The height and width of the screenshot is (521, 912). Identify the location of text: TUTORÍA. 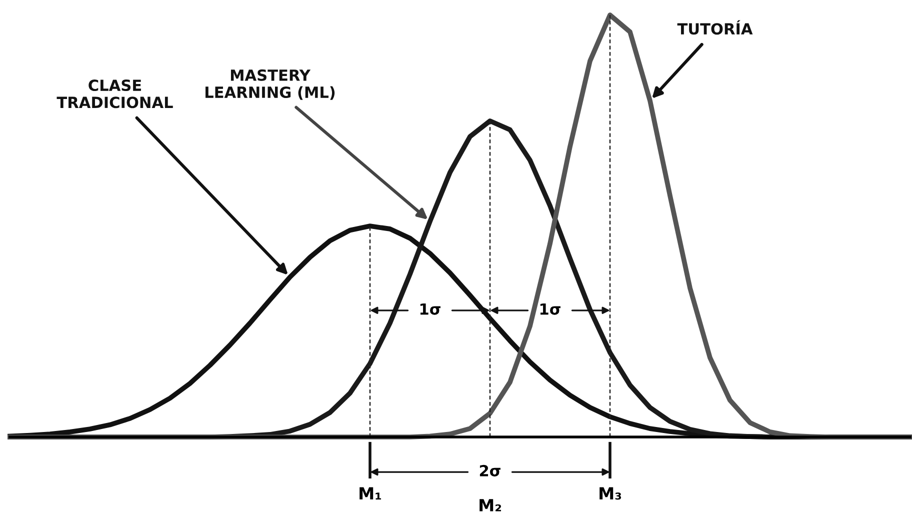
(715, 27).